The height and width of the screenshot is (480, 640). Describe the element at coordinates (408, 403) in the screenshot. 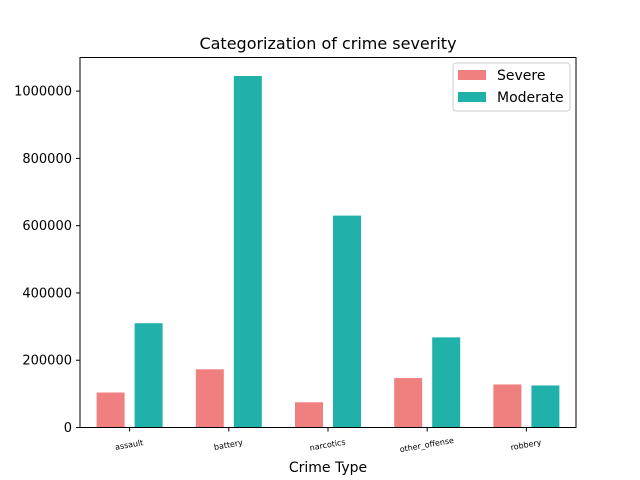

I see `bar-severe-other-offense` at that location.